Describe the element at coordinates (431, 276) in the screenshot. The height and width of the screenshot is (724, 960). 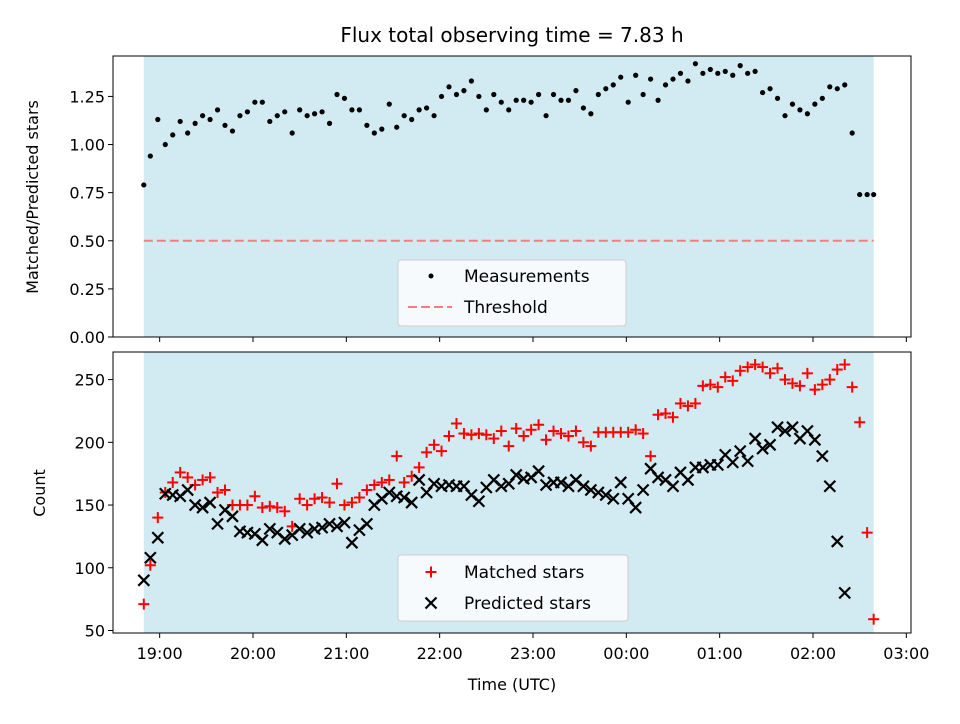
I see `legend-marker-measurements` at that location.